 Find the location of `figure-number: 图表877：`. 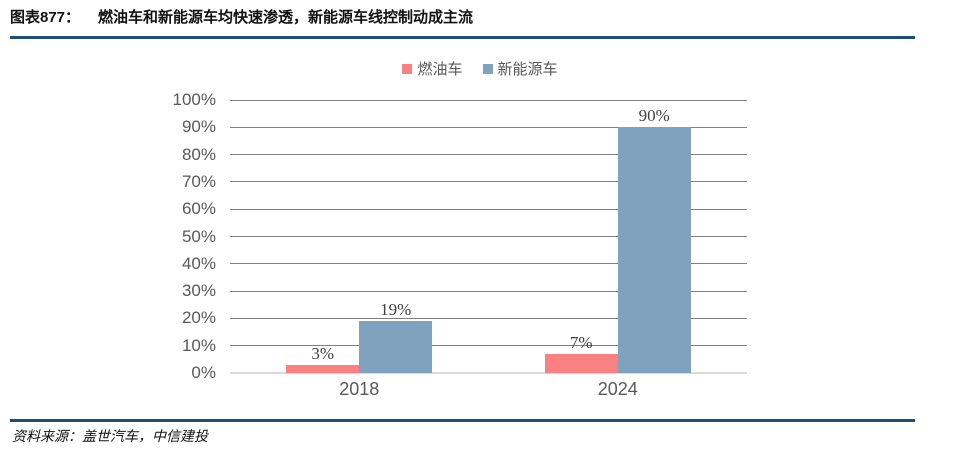

figure-number: 图表877： is located at coordinates (45, 17).